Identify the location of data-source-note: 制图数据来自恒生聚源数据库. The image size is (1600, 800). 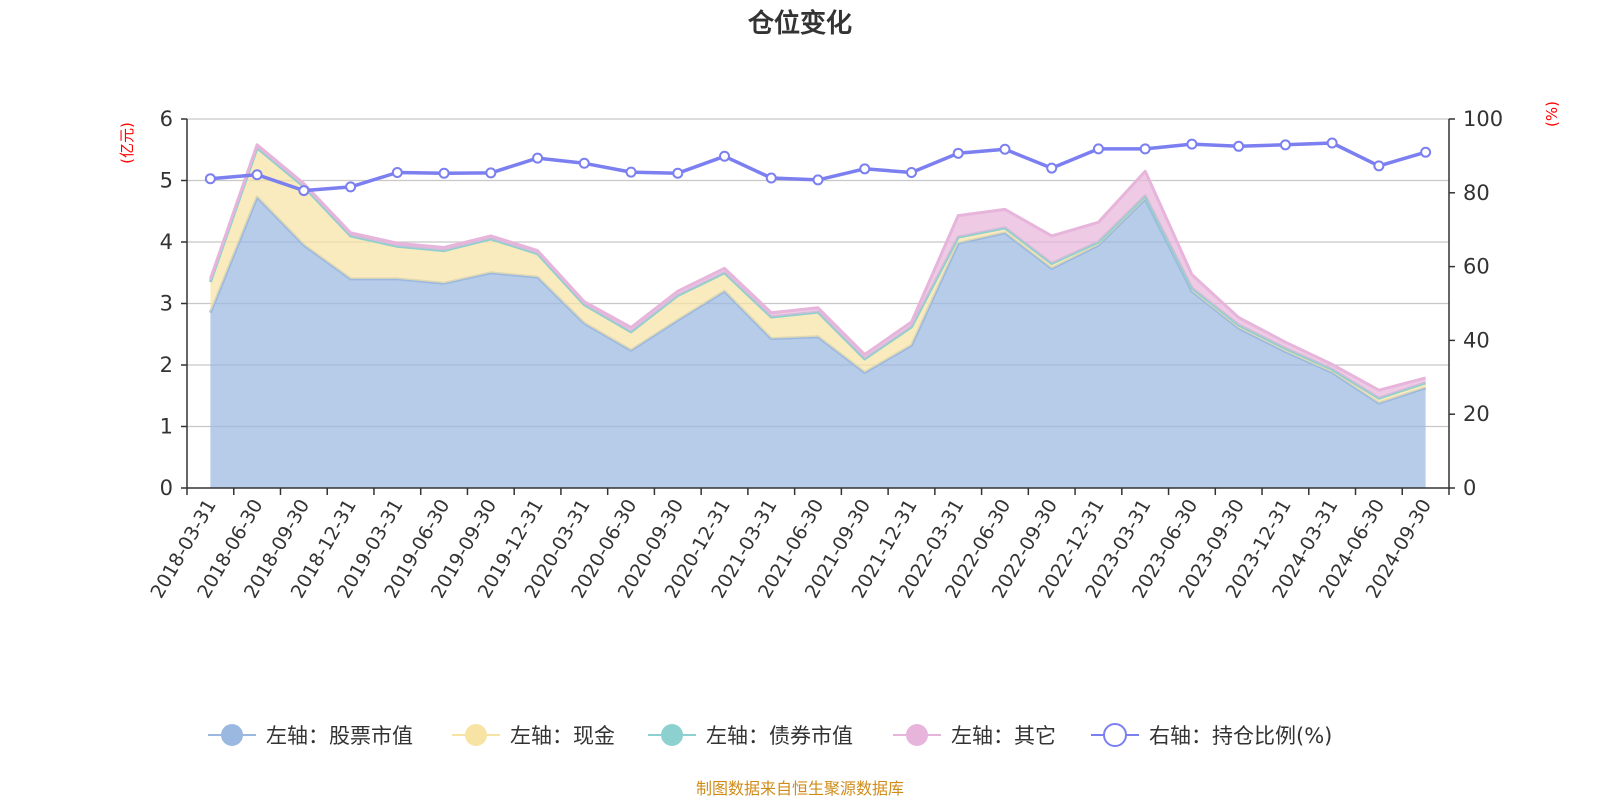
(800, 788).